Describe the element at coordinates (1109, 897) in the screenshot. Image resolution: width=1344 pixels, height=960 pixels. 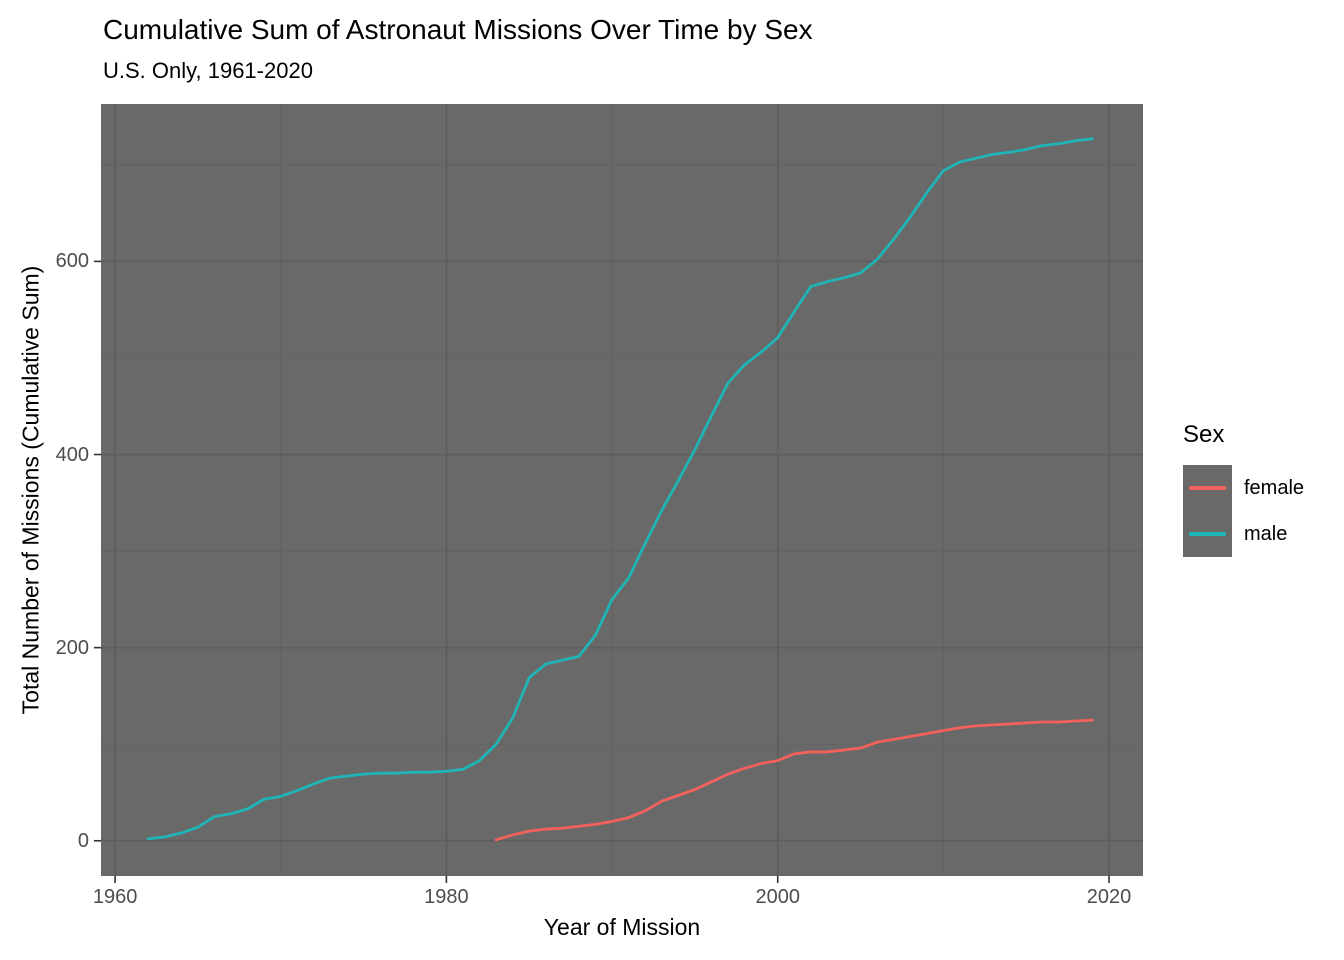
I see `x-tick-label: 2020` at that location.